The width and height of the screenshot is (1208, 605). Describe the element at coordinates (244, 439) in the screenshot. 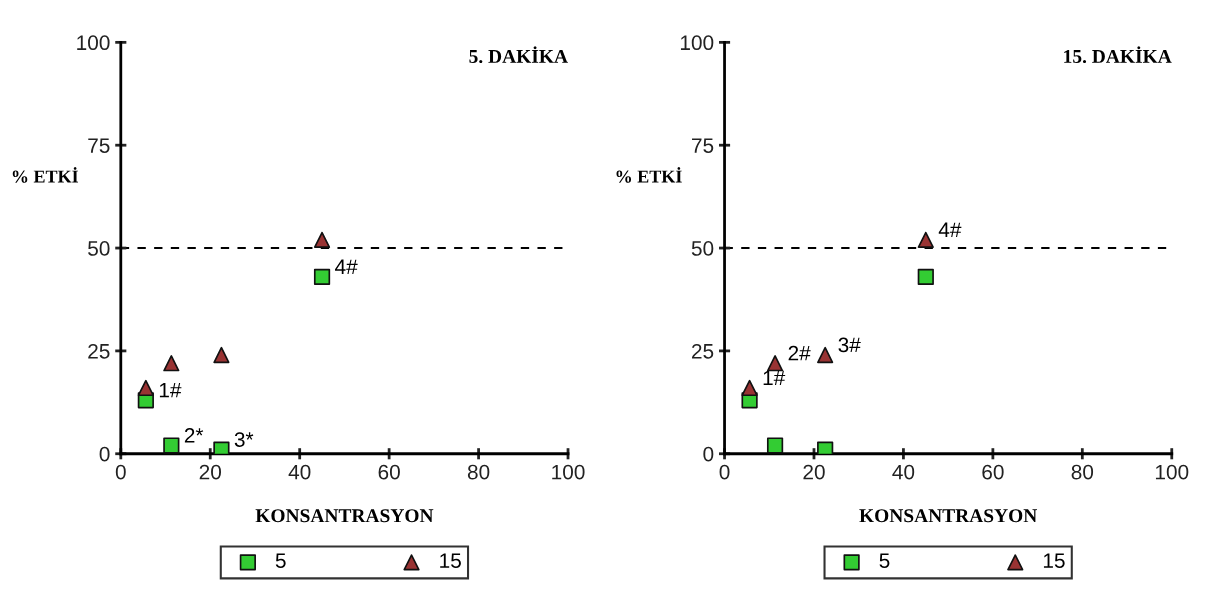

I see `annotation: 3*` at that location.